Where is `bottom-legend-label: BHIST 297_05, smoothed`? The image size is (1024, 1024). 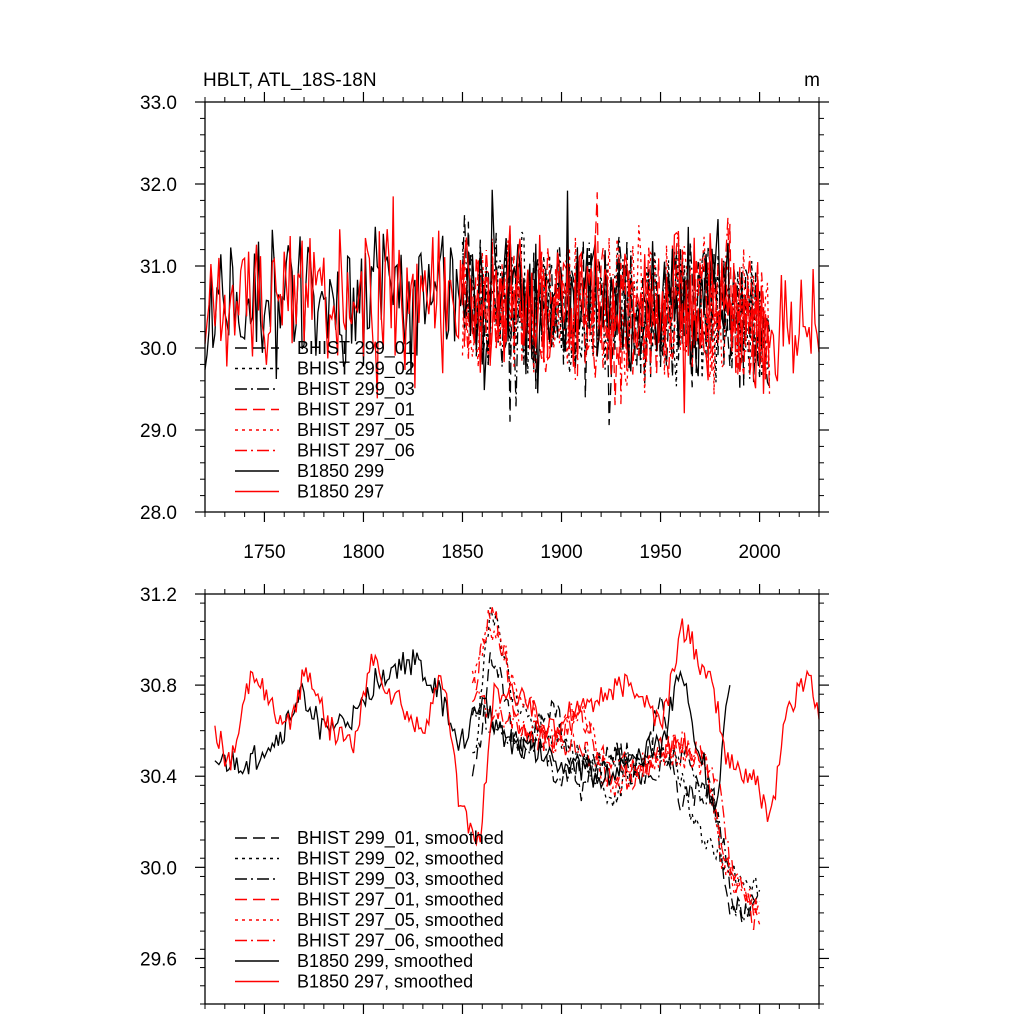
bottom-legend-label: BHIST 297_05, smoothed is located at coordinates (400, 920).